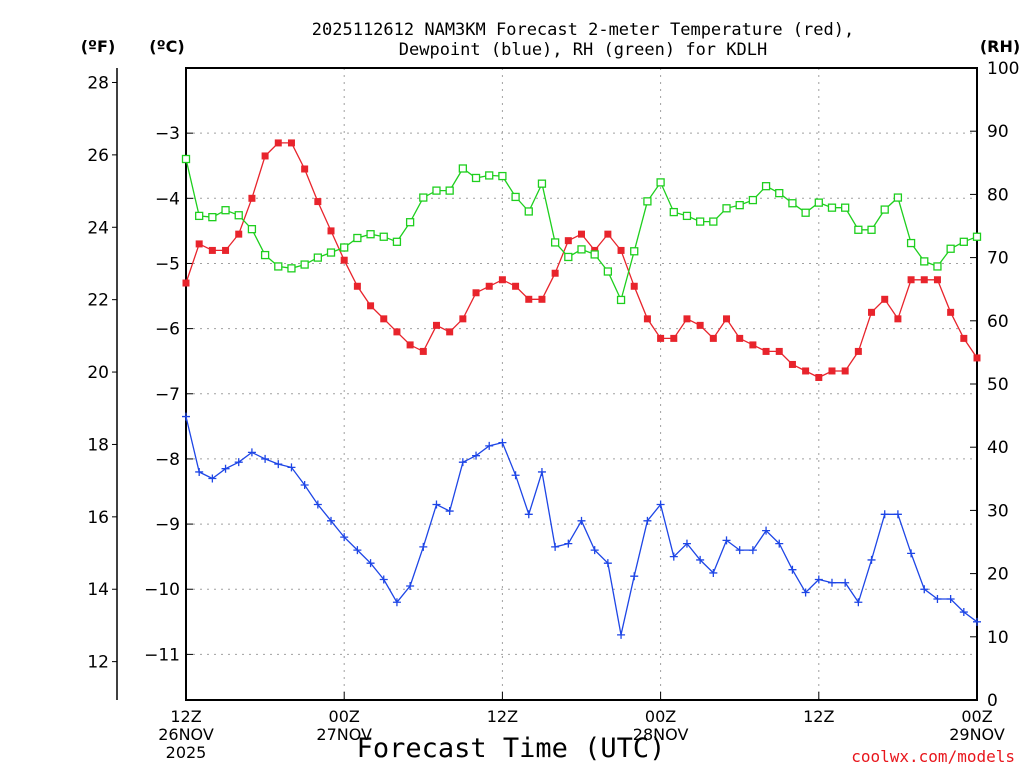 This screenshot has height=768, width=1024. I want to click on rh-tick-label: 40, so click(998, 448).